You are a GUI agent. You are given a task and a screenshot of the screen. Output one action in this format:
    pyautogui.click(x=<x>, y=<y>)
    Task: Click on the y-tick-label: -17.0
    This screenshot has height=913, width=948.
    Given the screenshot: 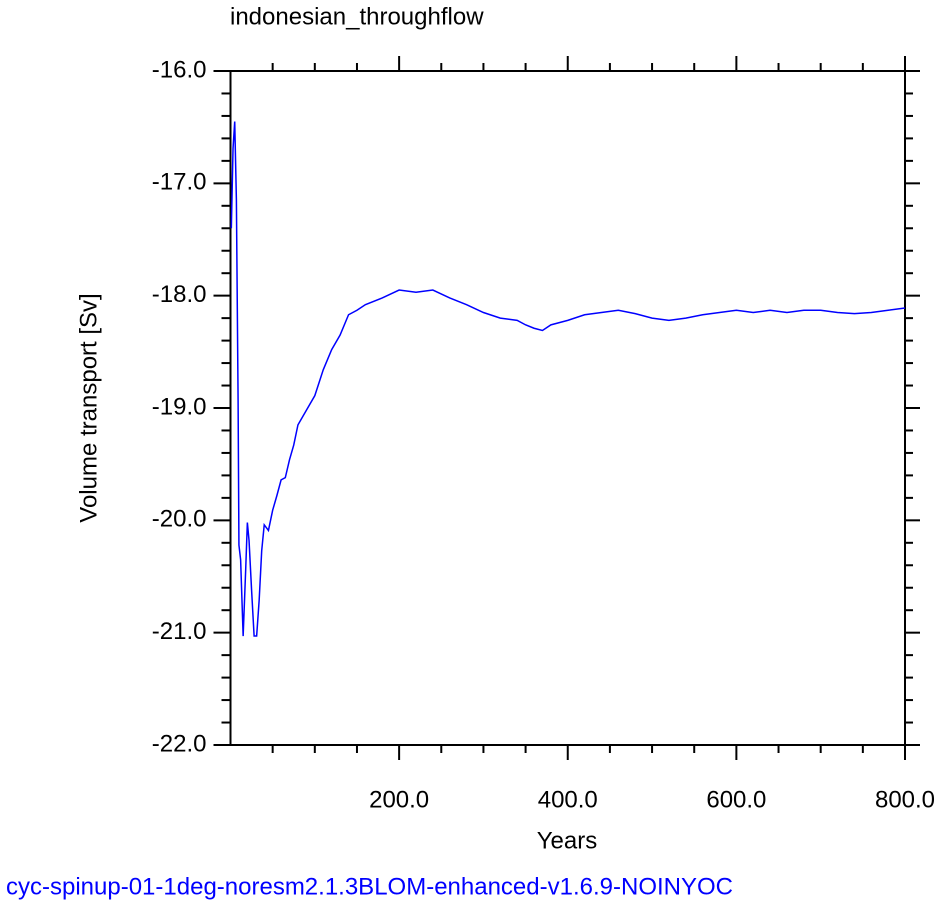 What is the action you would take?
    pyautogui.click(x=179, y=182)
    